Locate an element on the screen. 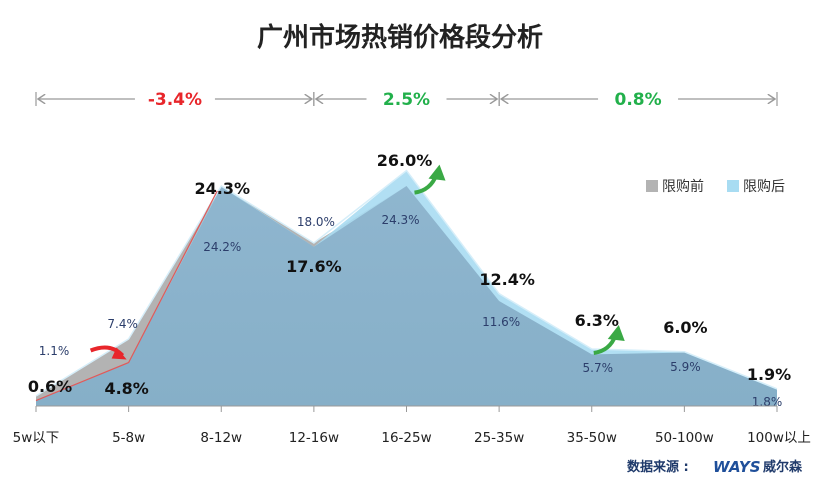  x-tick-label-7: 50-100w is located at coordinates (684, 438).